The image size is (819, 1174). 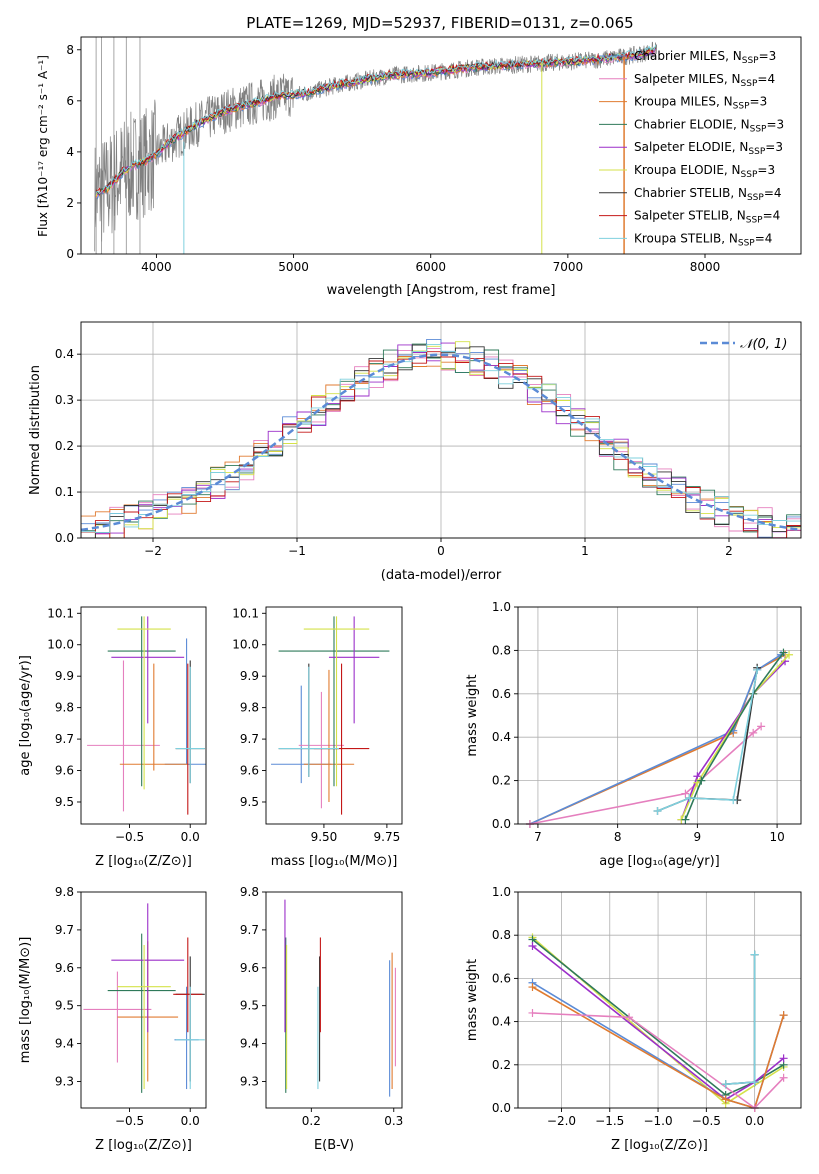 I want to click on x-tick-label: −2.0, so click(x=561, y=1121).